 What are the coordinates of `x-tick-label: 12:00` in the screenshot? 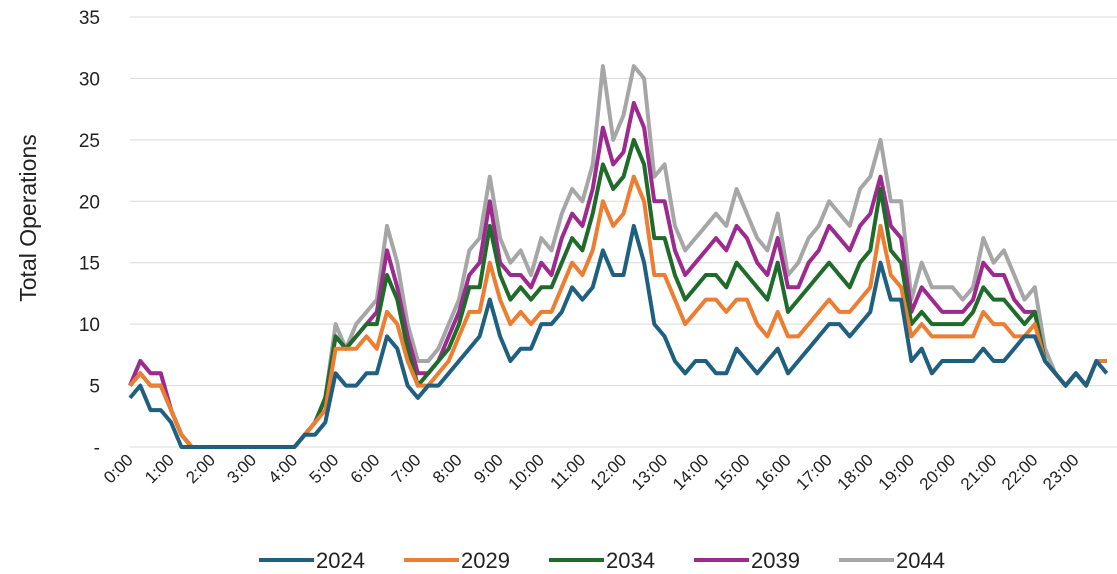 It's located at (609, 472).